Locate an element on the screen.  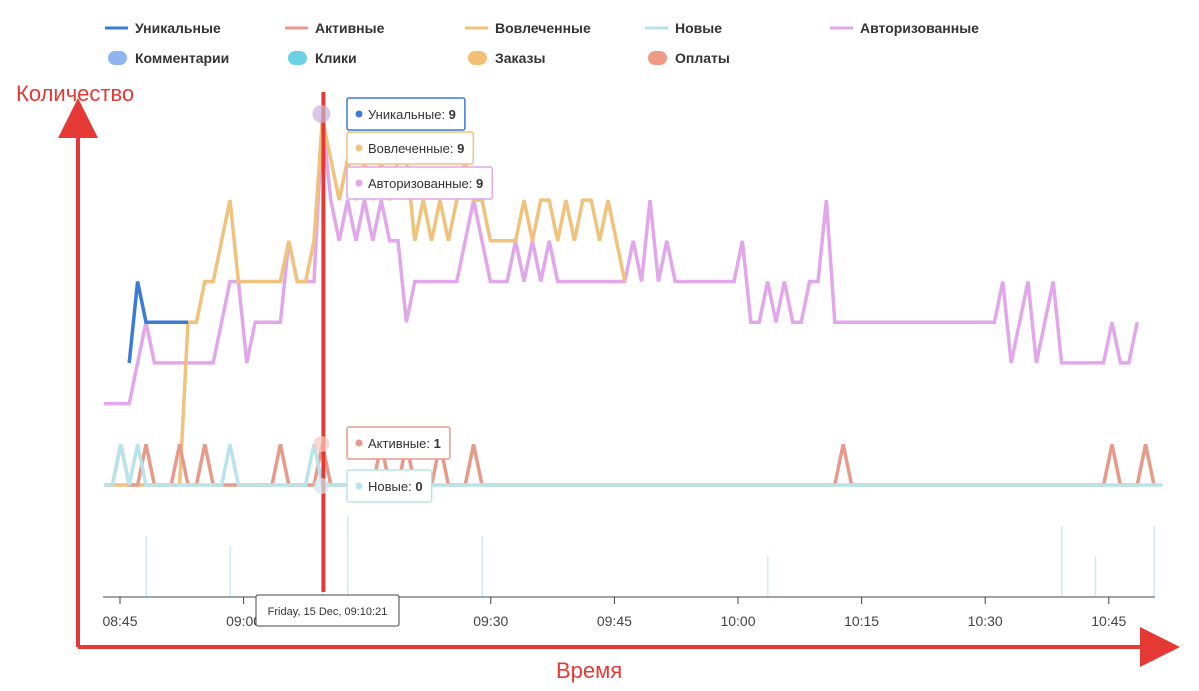
tooltip-label: Активные is located at coordinates (397, 443).